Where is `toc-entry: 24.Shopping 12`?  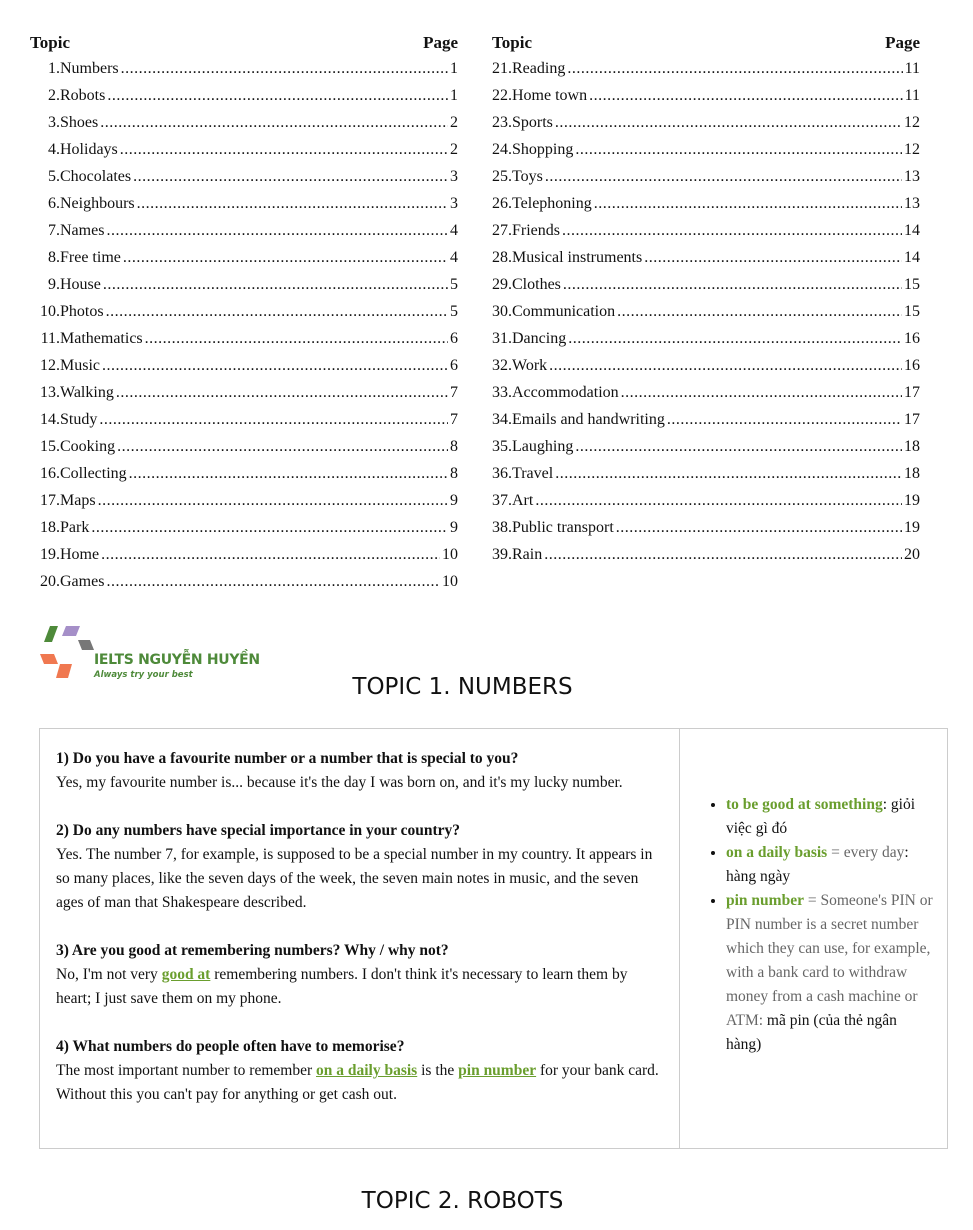
toc-entry: 24.Shopping 12 is located at coordinates (706, 154).